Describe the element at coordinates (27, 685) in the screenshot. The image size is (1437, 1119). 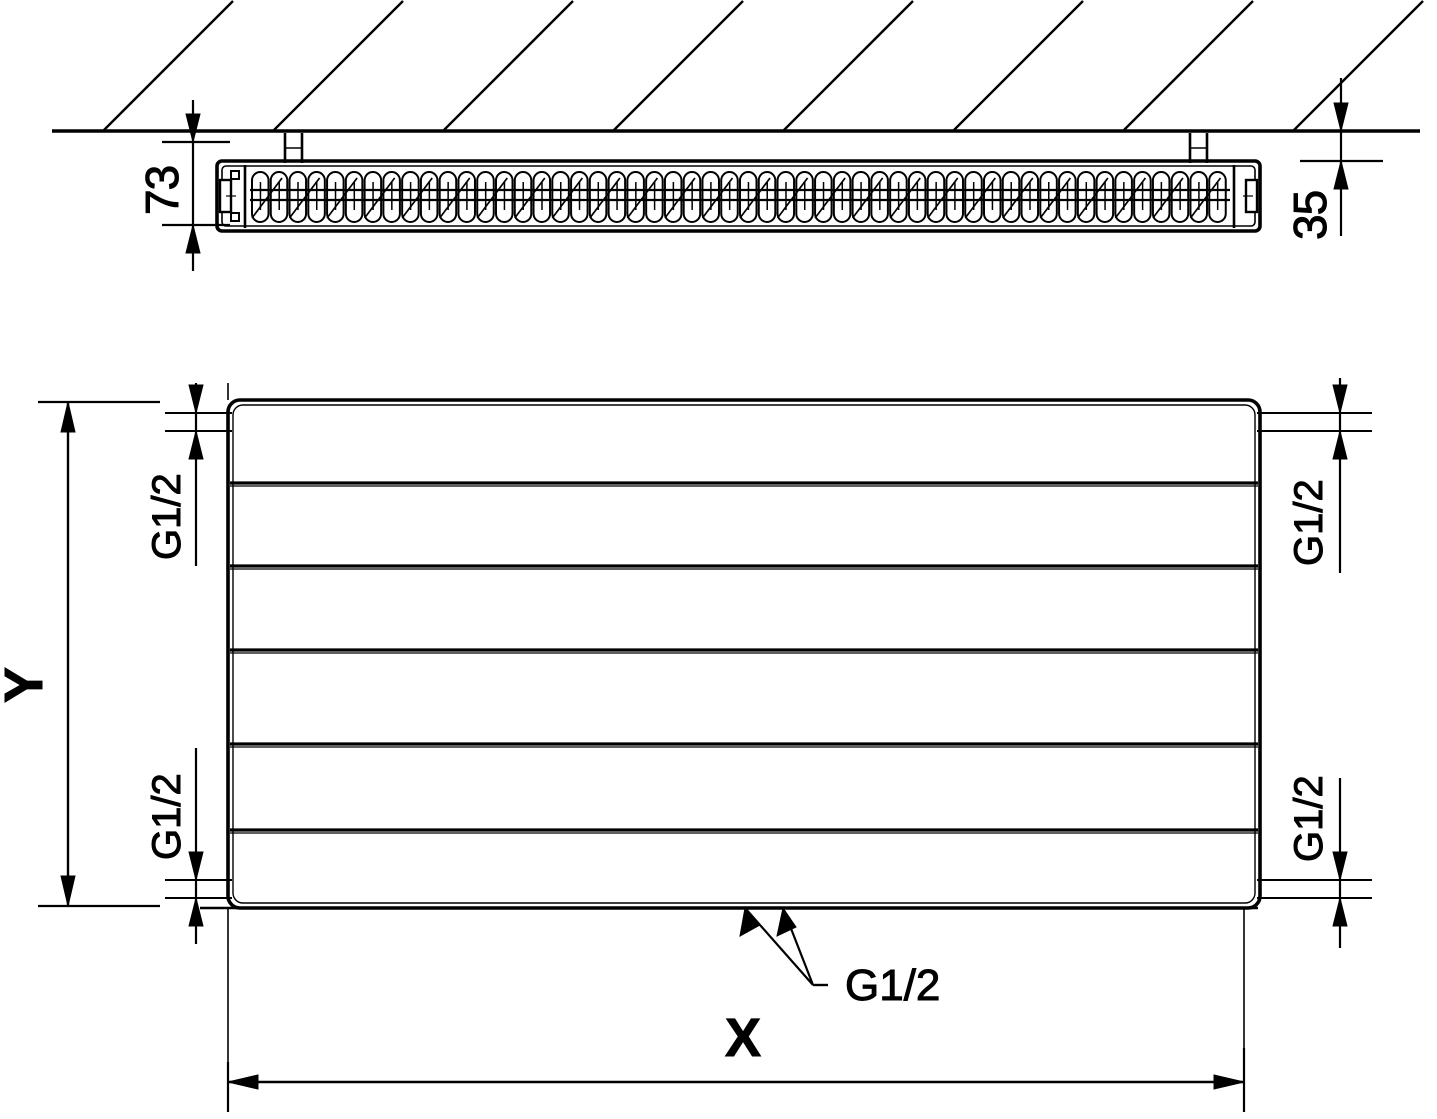
I see `dimension-y-label: Y` at that location.